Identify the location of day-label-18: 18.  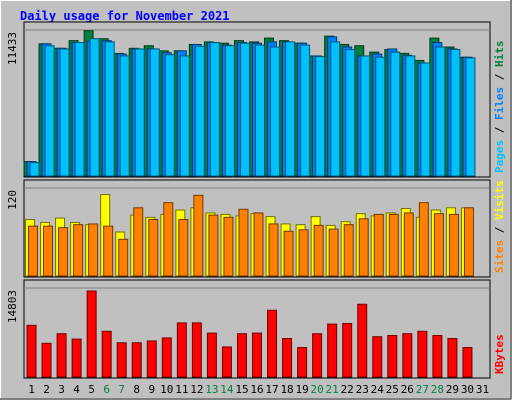
(286, 389).